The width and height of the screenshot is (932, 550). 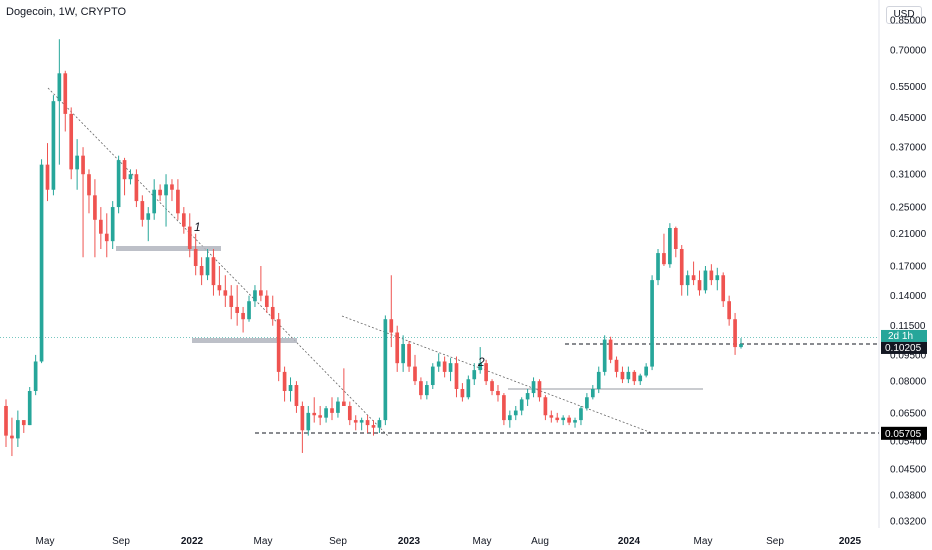 What do you see at coordinates (850, 541) in the screenshot?
I see `x-tick-label: 2025` at bounding box center [850, 541].